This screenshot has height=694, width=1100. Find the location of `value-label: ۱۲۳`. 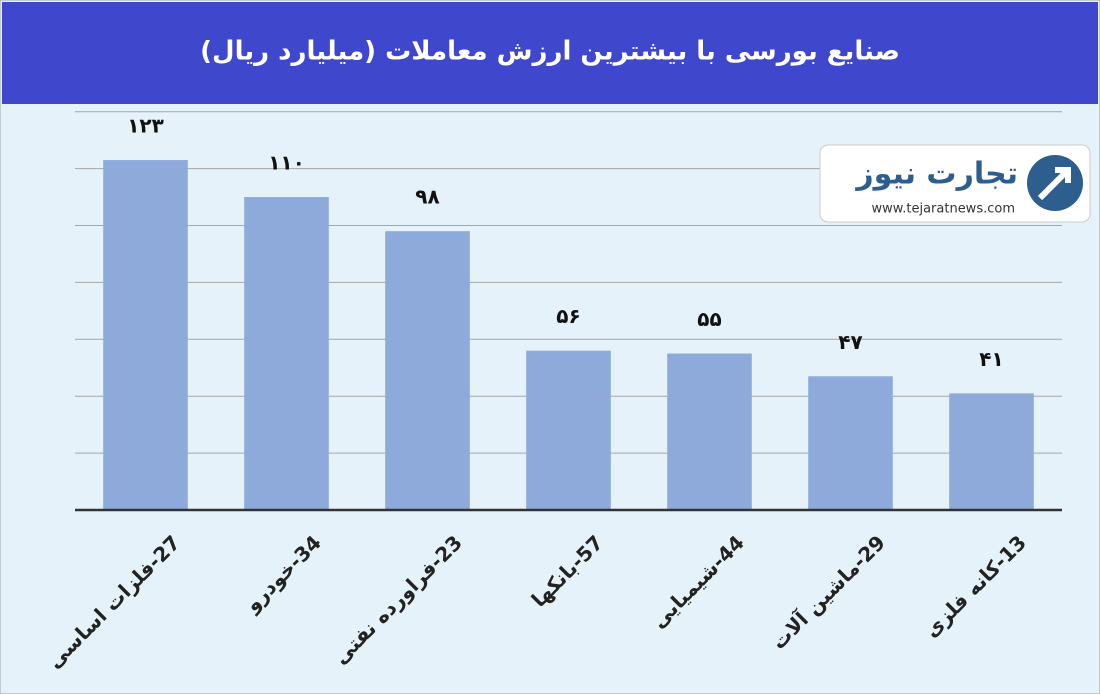

value-label: ۱۲۳ is located at coordinates (145, 126).